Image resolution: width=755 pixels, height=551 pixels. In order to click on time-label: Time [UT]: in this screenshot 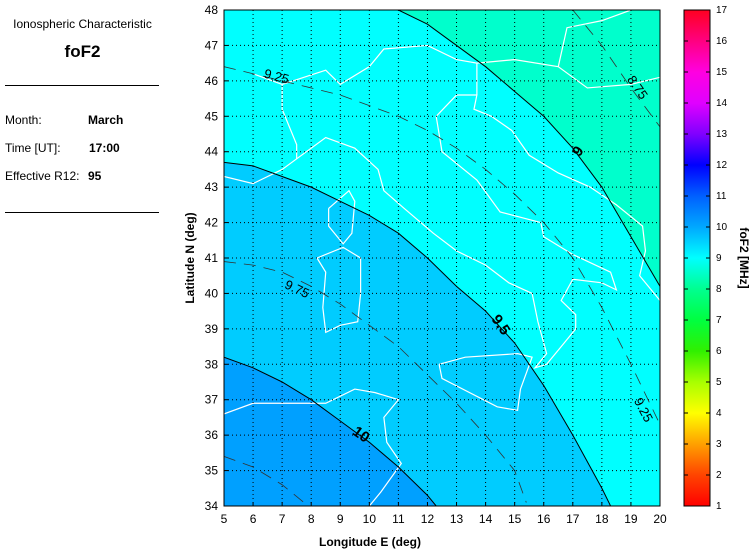, I will do `click(33, 148)`.